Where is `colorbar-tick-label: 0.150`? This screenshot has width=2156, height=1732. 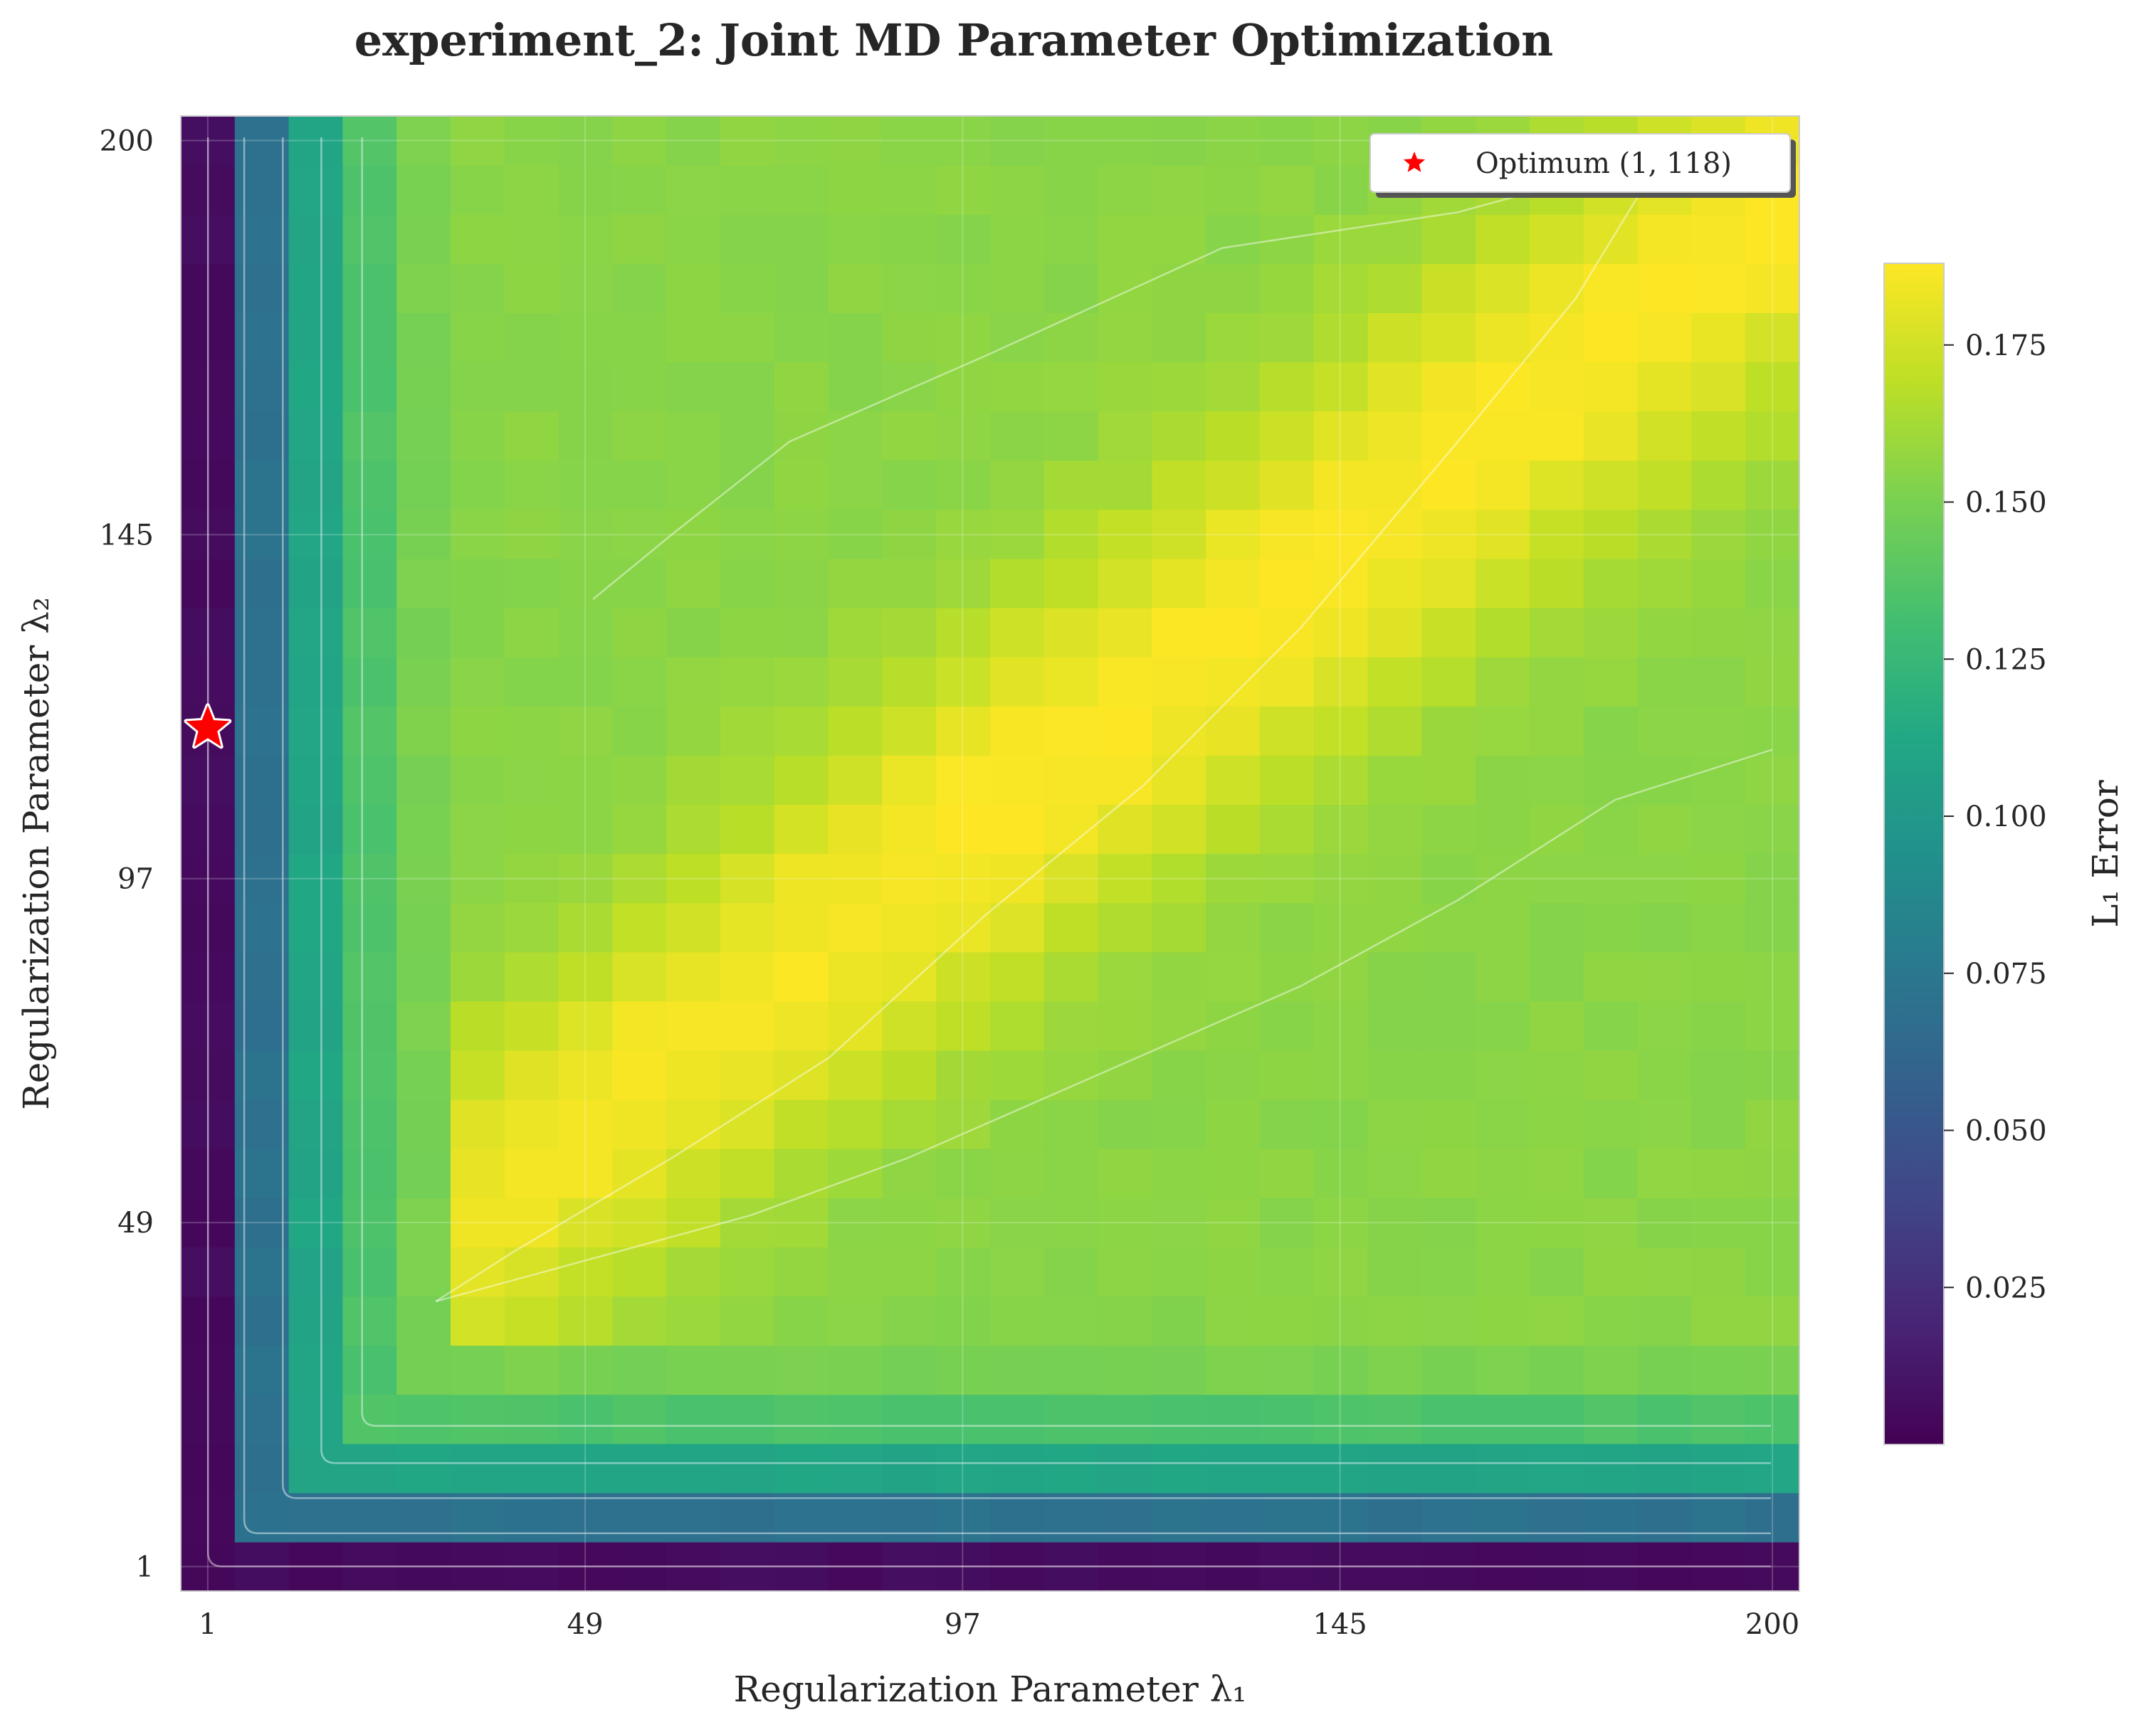 colorbar-tick-label: 0.150 is located at coordinates (2006, 503).